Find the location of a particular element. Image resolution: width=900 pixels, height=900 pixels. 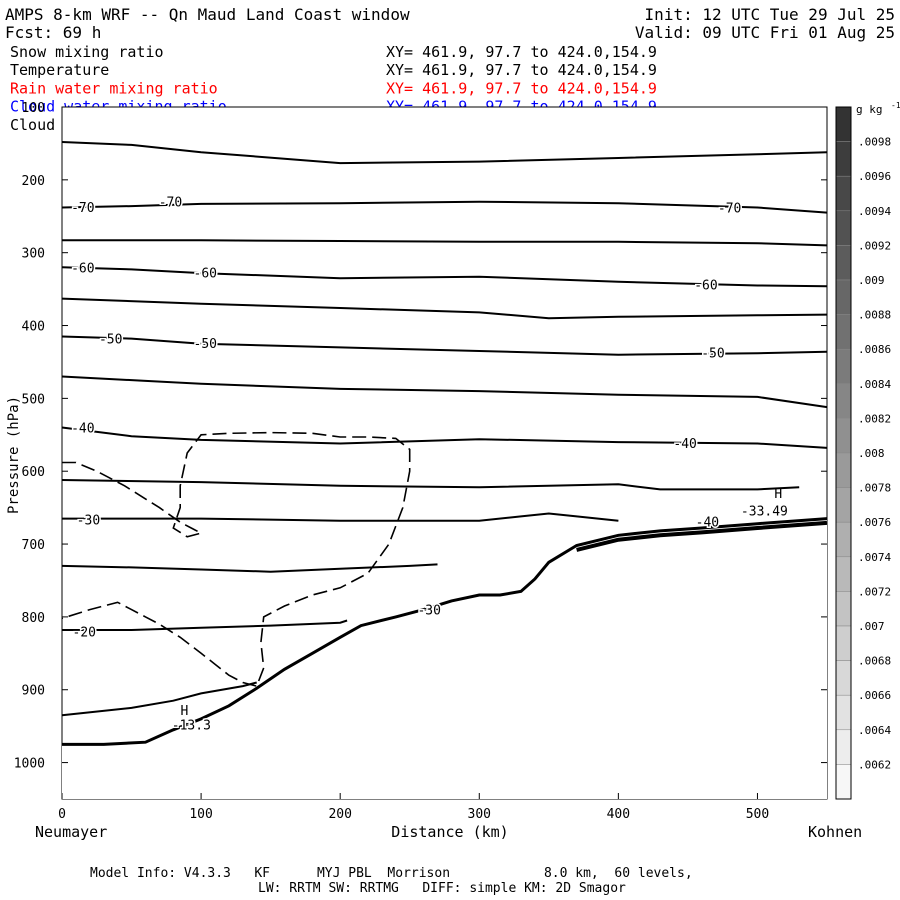

field-label: Temperature is located at coordinates (59, 70).